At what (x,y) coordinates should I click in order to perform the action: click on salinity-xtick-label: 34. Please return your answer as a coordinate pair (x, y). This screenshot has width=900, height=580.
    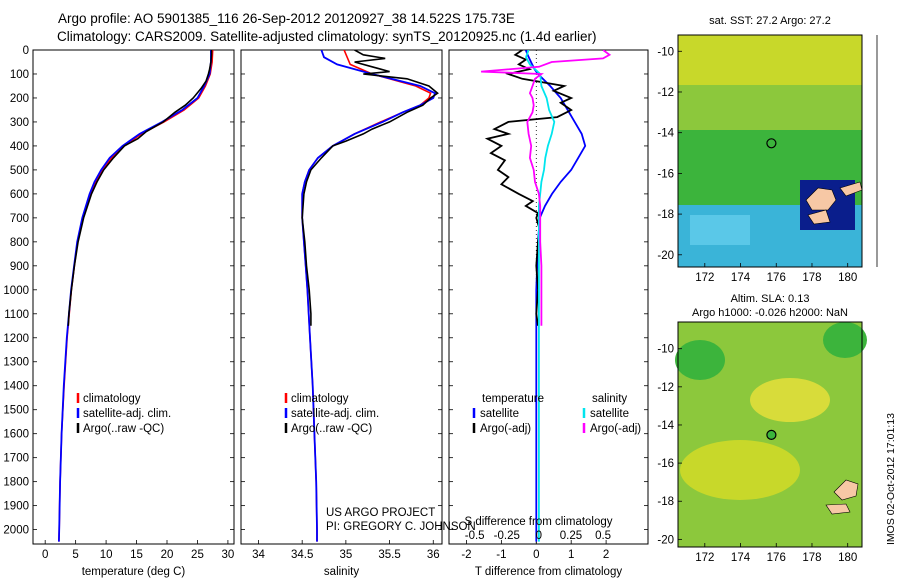
    Looking at the image, I should click on (258, 555).